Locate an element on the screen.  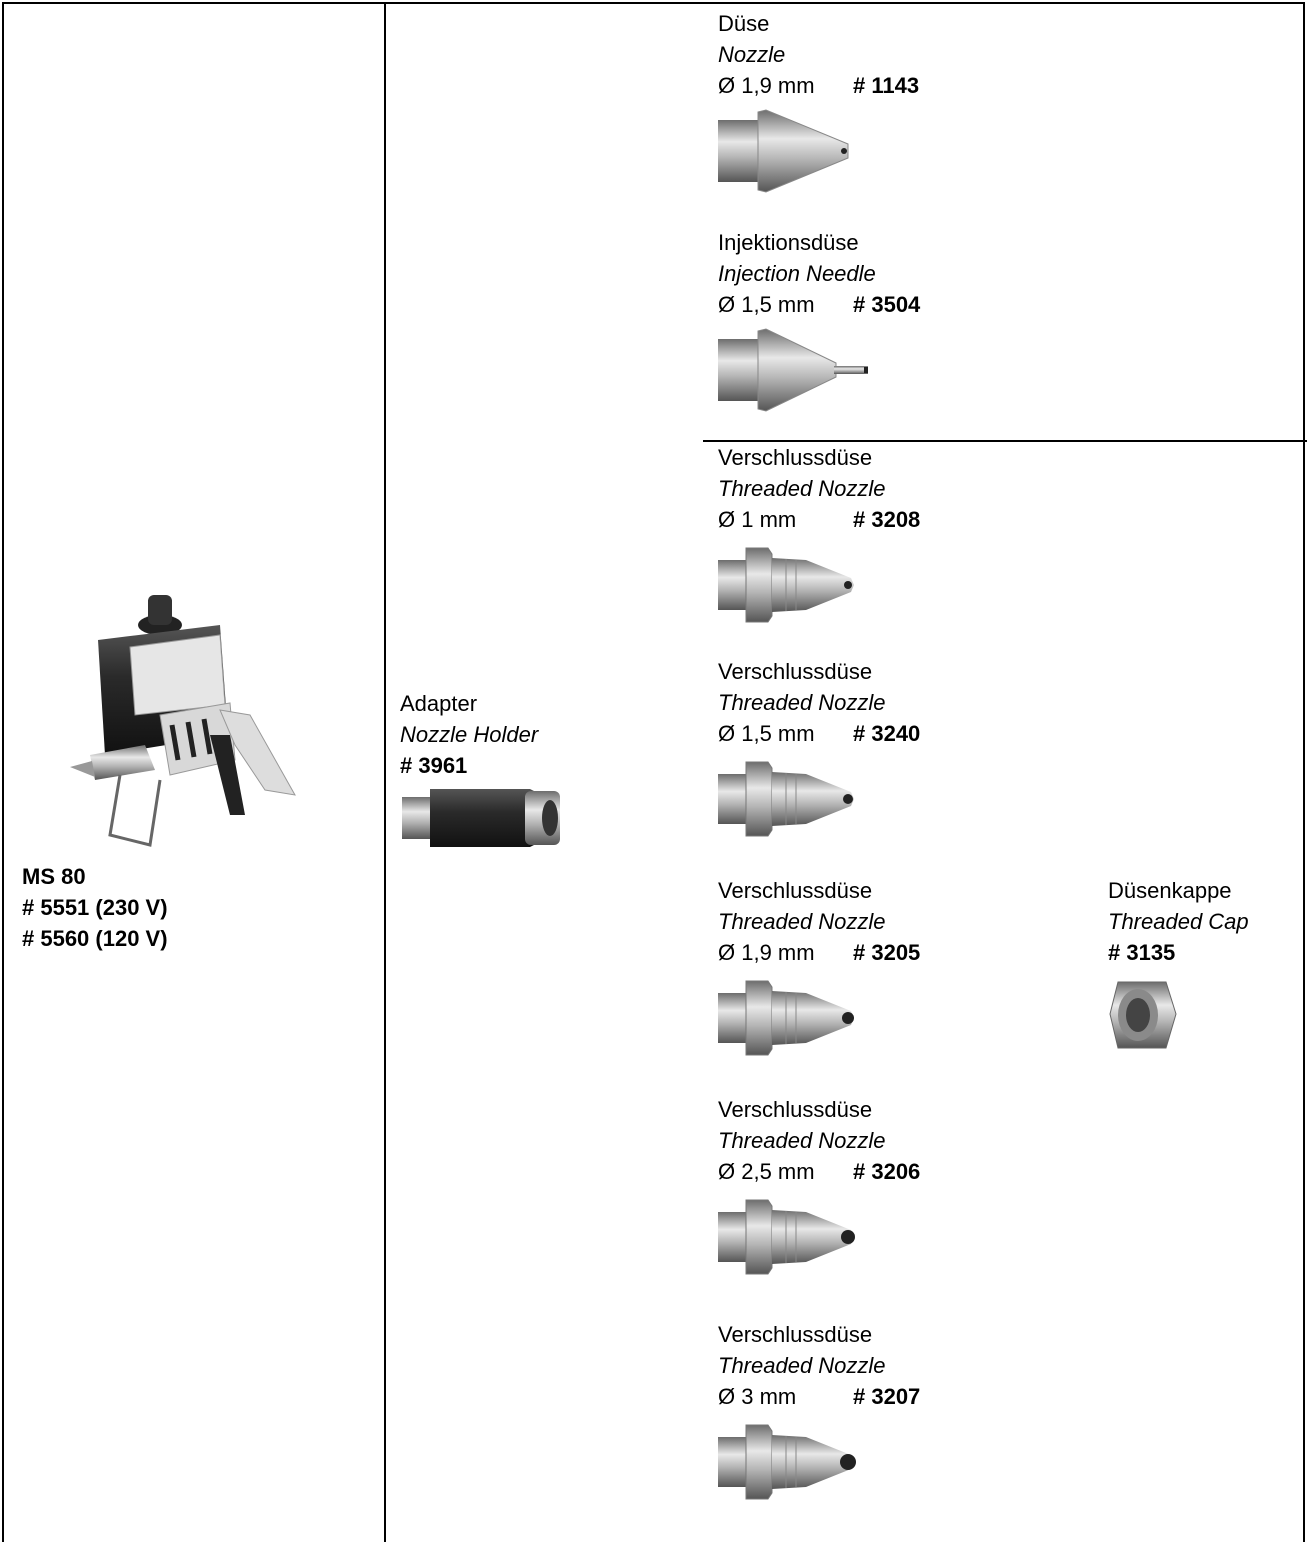
spec-row: Ø 1,9 mm # 1143 is located at coordinates (818, 85).